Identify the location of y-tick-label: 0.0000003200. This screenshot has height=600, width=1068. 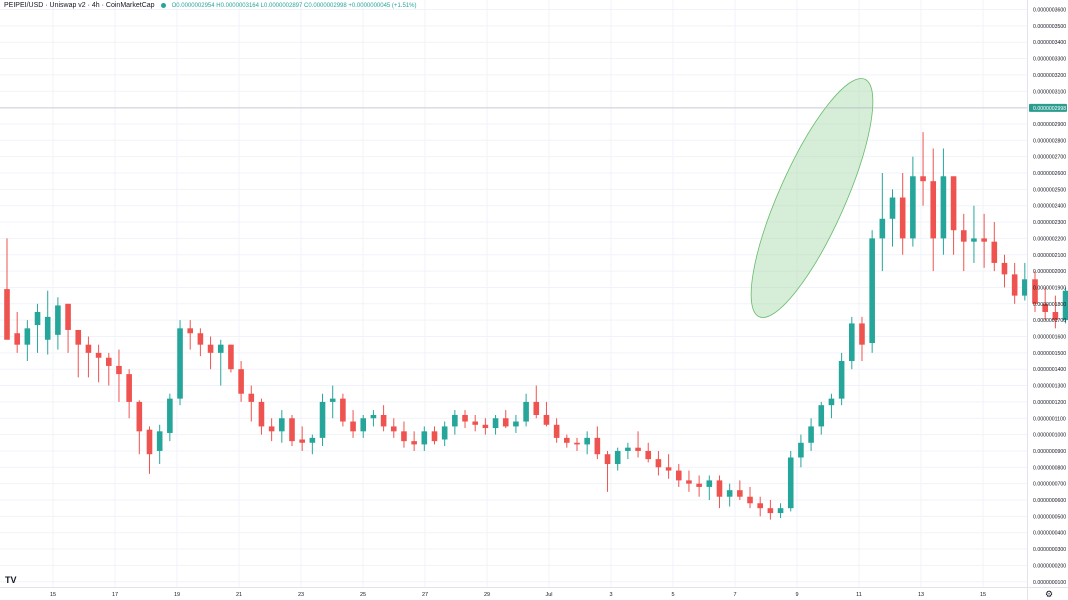
(1049, 76).